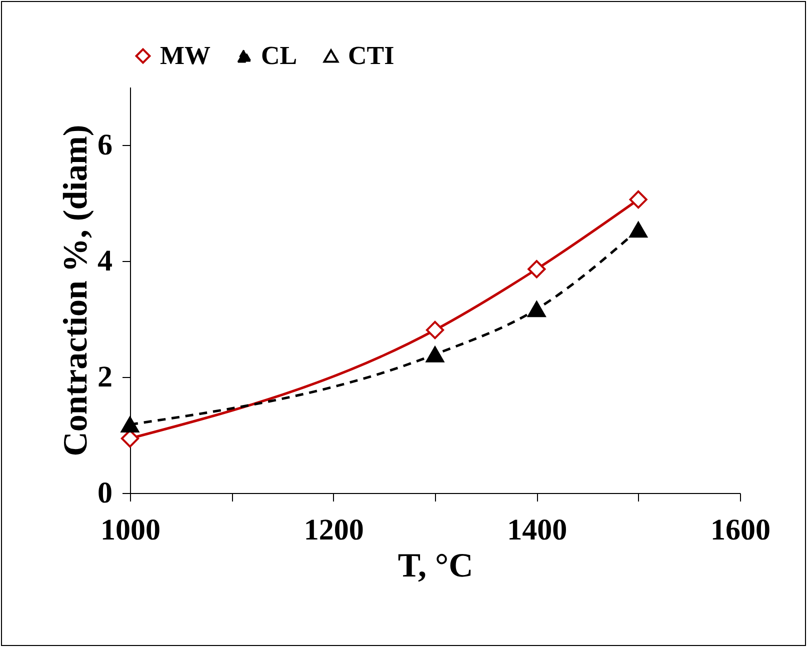 The height and width of the screenshot is (649, 809). Describe the element at coordinates (105, 493) in the screenshot. I see `y-tick-label: 0` at that location.